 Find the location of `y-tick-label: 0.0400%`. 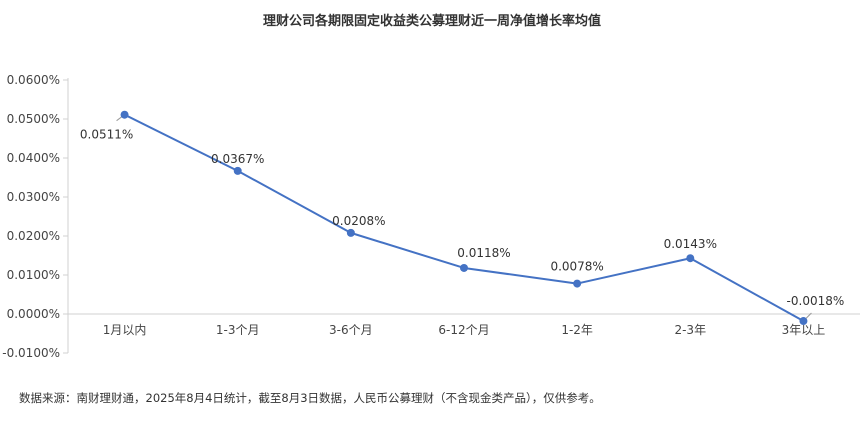

y-tick-label: 0.0400% is located at coordinates (33, 158).